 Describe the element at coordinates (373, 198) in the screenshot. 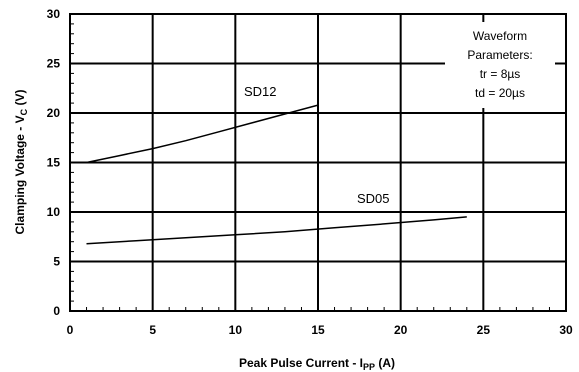

I see `series-label-sd05: SD05` at that location.